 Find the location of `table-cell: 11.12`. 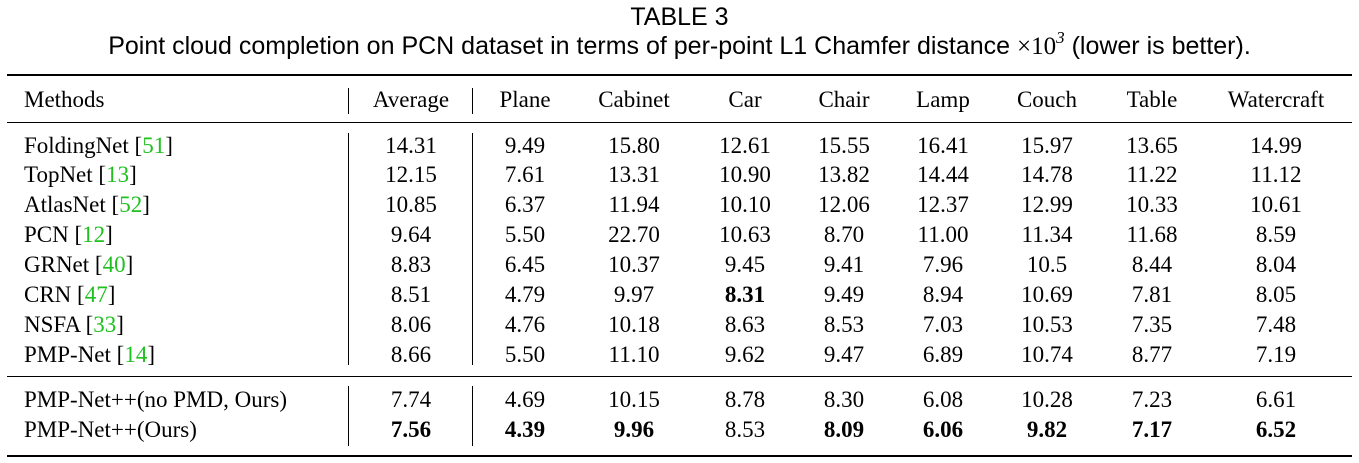

table-cell: 11.12 is located at coordinates (1276, 174).